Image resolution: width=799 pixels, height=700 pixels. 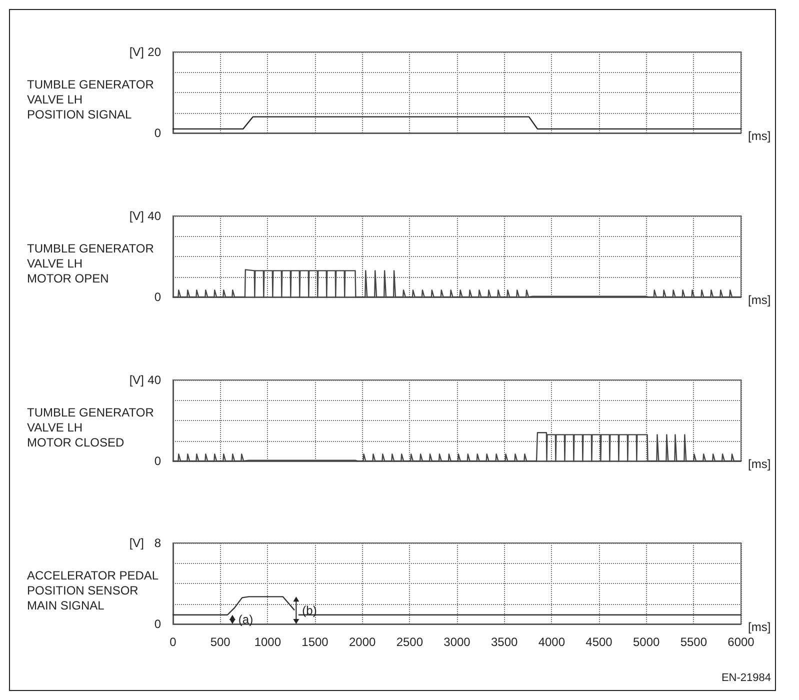 I want to click on text: ACCELERATOR PEDAL POSITION SENSOR MAIN SIGNAL, so click(x=93, y=590).